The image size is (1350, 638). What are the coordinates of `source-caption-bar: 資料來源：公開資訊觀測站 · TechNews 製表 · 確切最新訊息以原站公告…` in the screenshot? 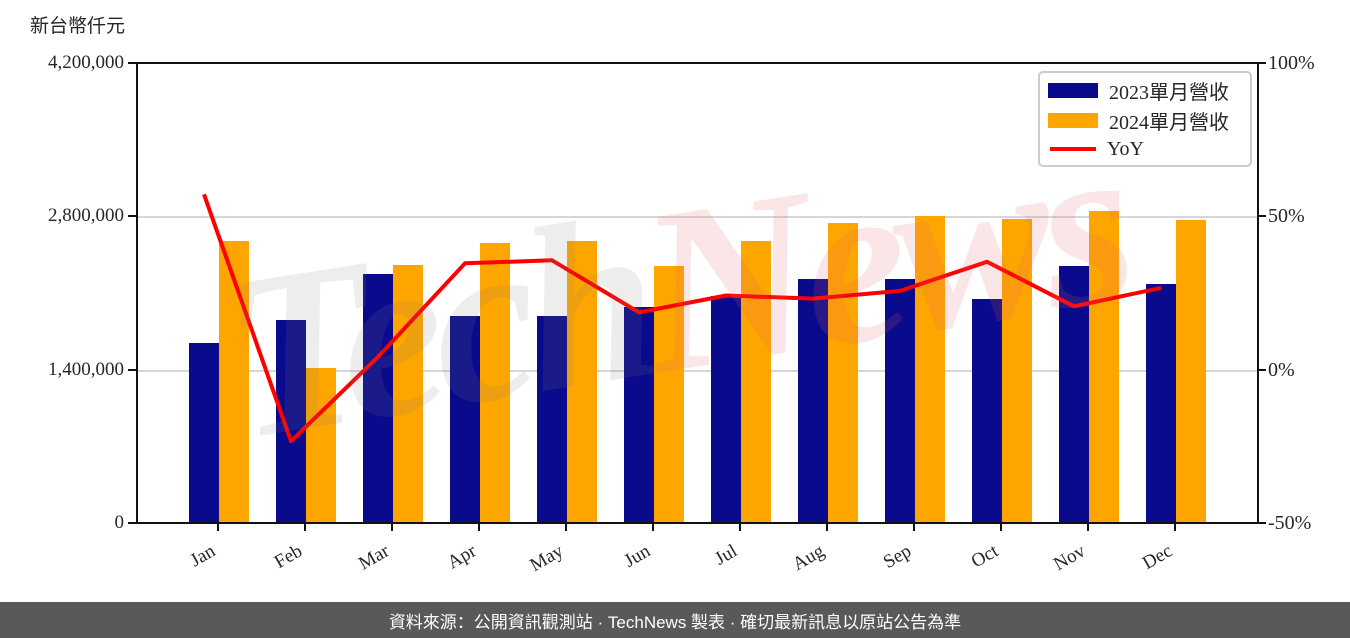 It's located at (675, 620).